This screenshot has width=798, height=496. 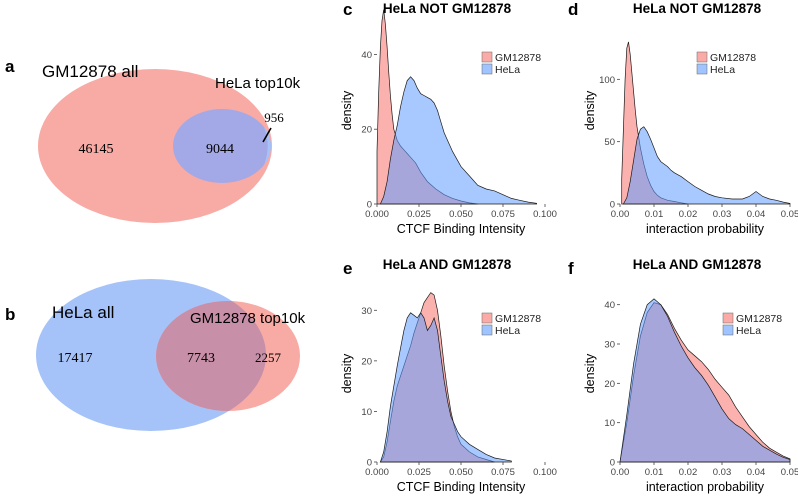 What do you see at coordinates (220, 149) in the screenshot?
I see `venn-a-overlap-count: 9044` at bounding box center [220, 149].